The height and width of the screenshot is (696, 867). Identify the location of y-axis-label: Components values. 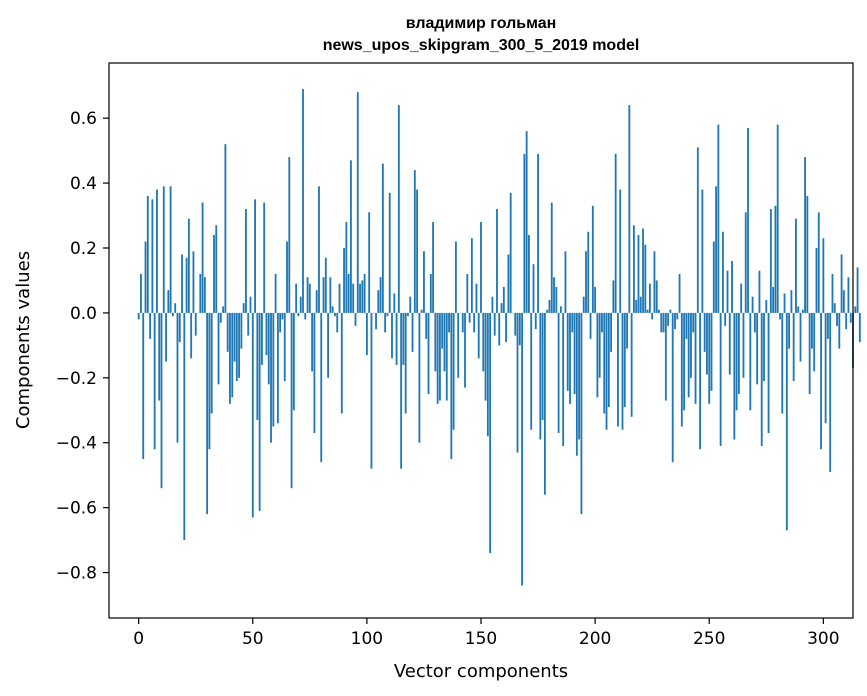
(23, 340).